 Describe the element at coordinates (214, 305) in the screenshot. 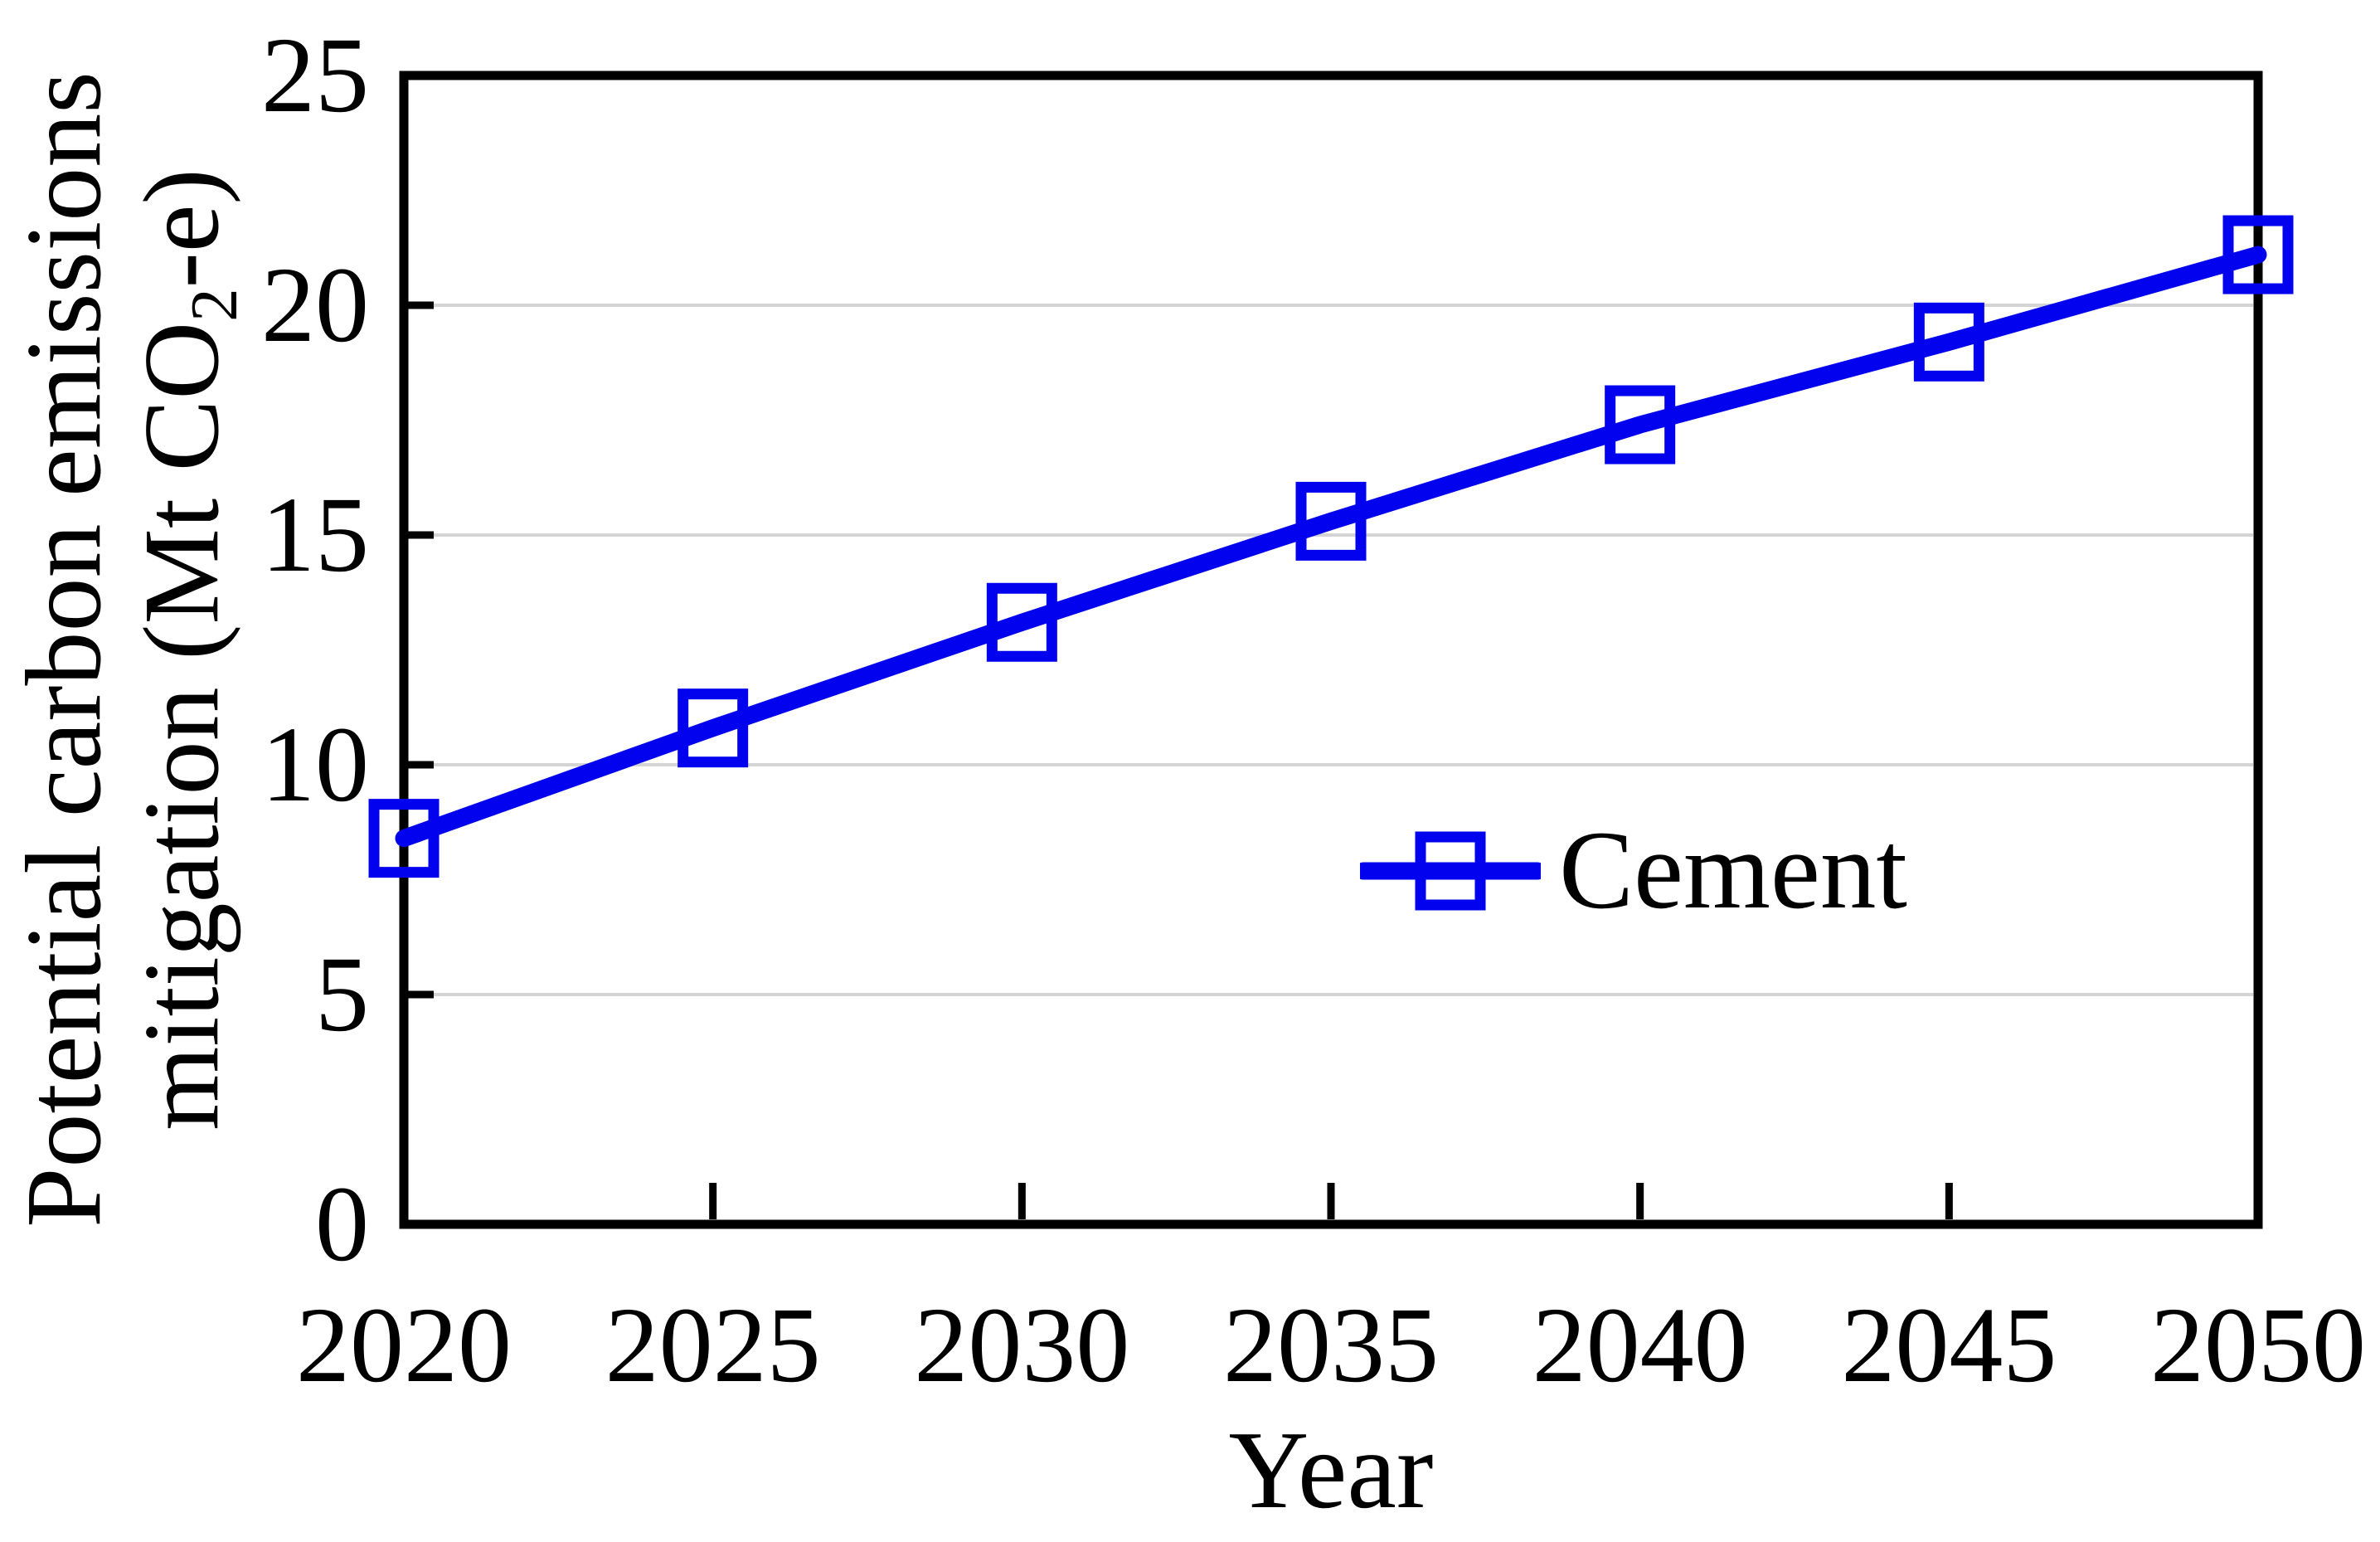

I see `y-axis-title-subscript: 2` at that location.